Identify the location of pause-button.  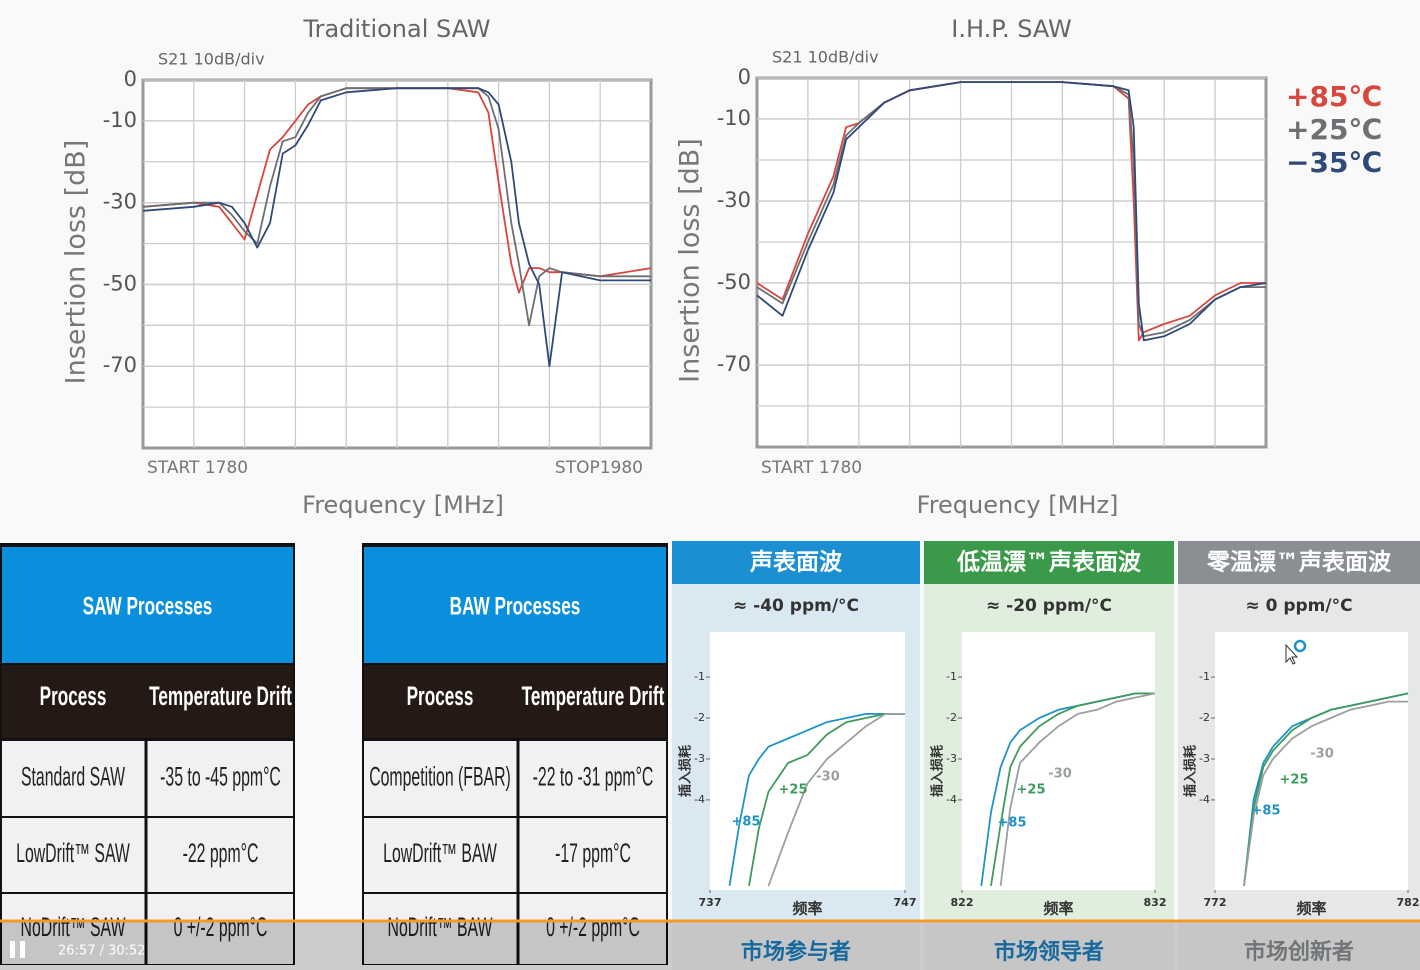
(17, 949).